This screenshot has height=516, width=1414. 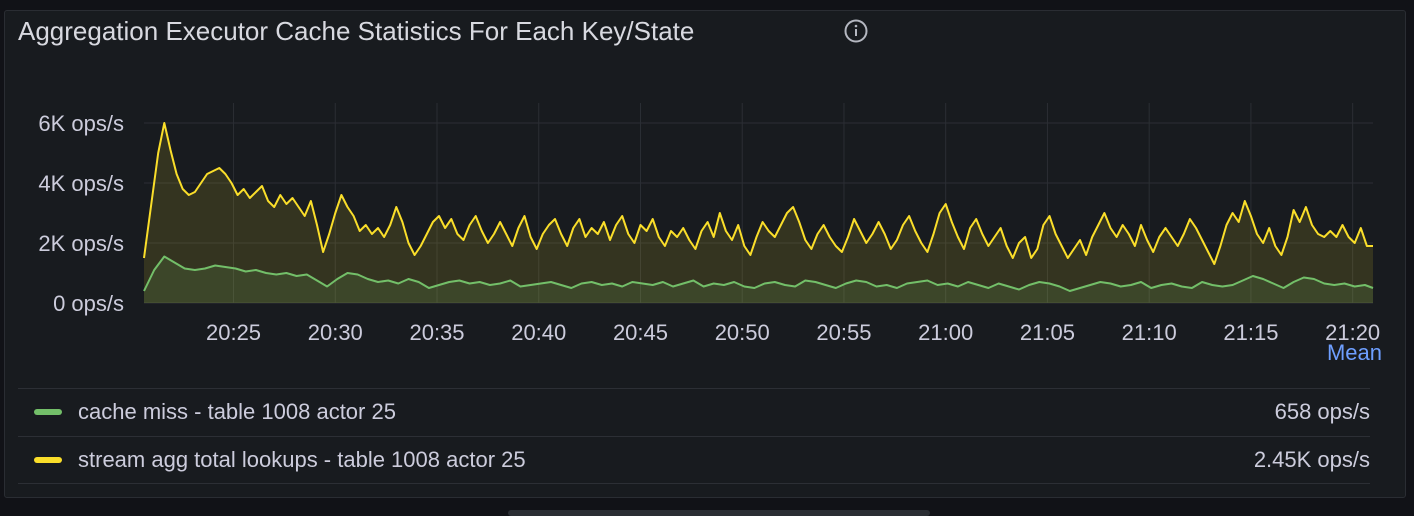 What do you see at coordinates (1352, 332) in the screenshot?
I see `x-tick-label: 21:20` at bounding box center [1352, 332].